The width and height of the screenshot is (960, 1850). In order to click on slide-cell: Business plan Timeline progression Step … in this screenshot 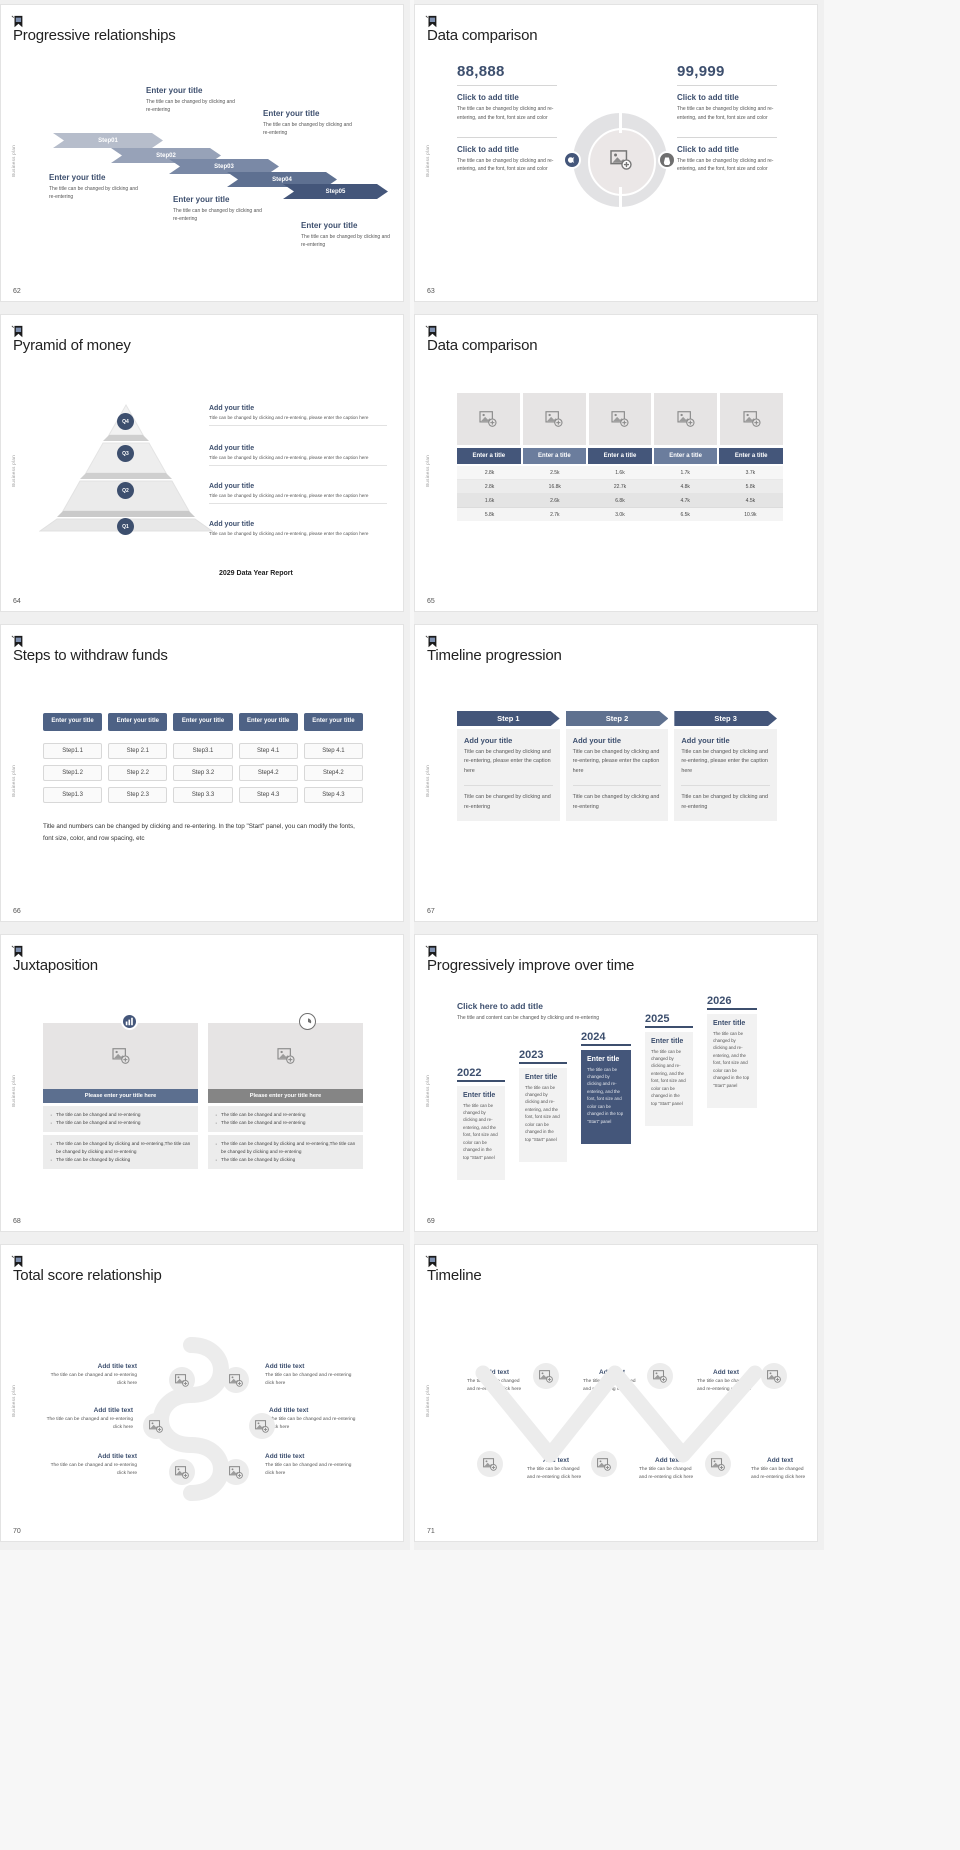, I will do `click(619, 775)`.